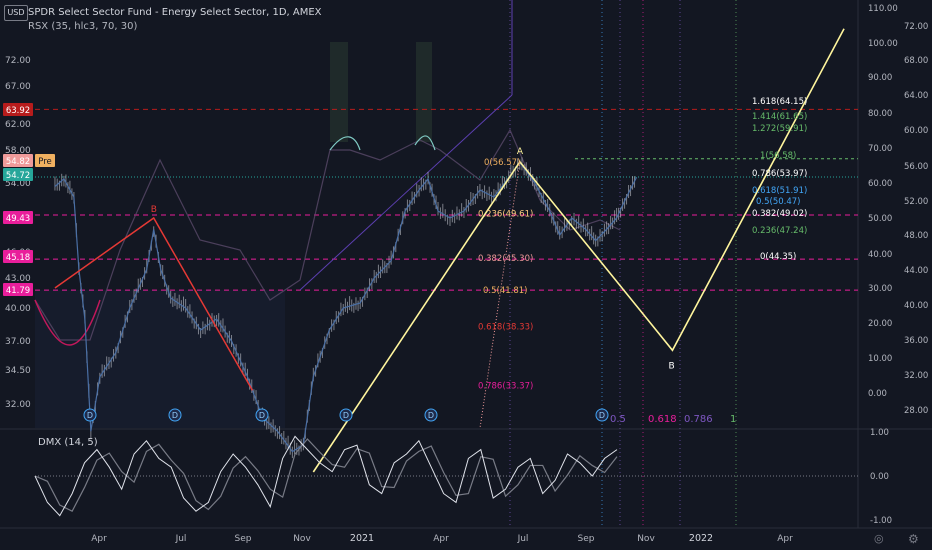 The height and width of the screenshot is (550, 932). I want to click on right-axis-tick-4: 56.00, so click(916, 167).